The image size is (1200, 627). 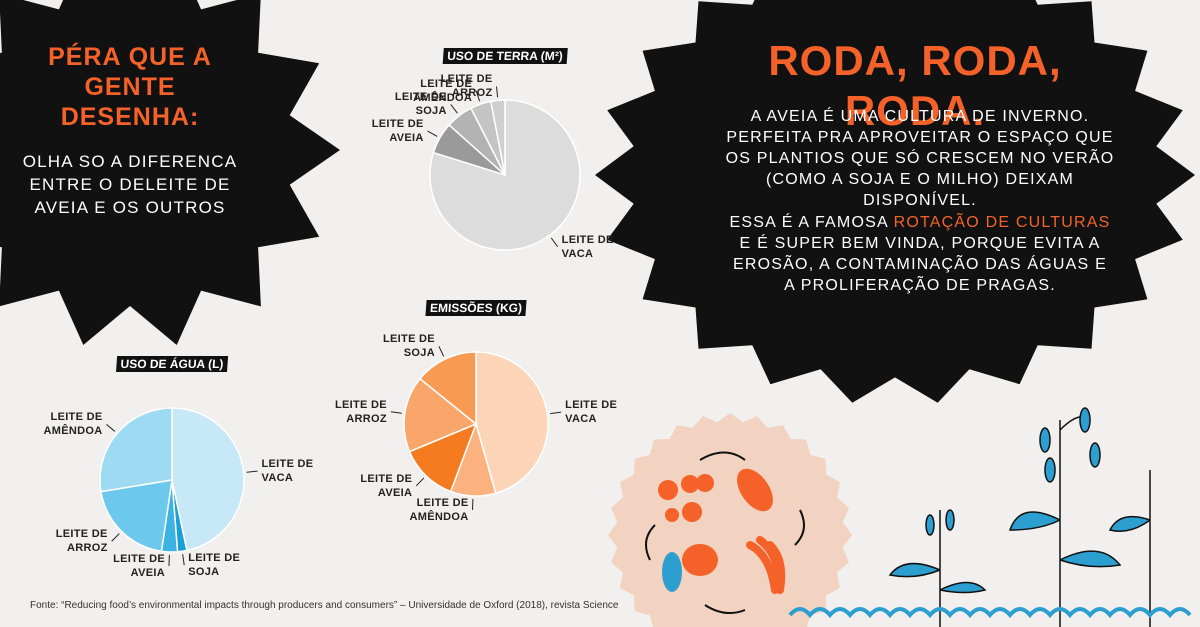 I want to click on right-heading: RODA, RODA, RODA., so click(x=915, y=85).